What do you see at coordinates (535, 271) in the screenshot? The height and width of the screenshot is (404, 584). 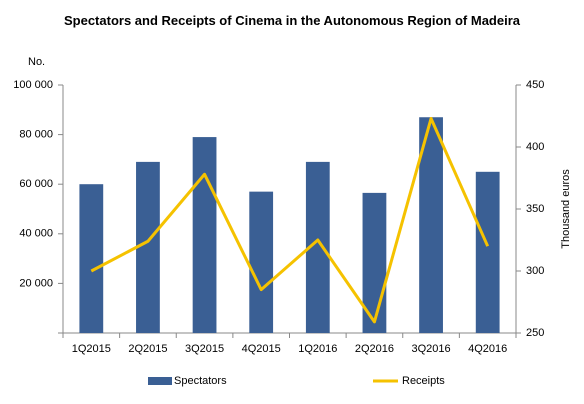 I see `y2-tick-label: 300` at bounding box center [535, 271].